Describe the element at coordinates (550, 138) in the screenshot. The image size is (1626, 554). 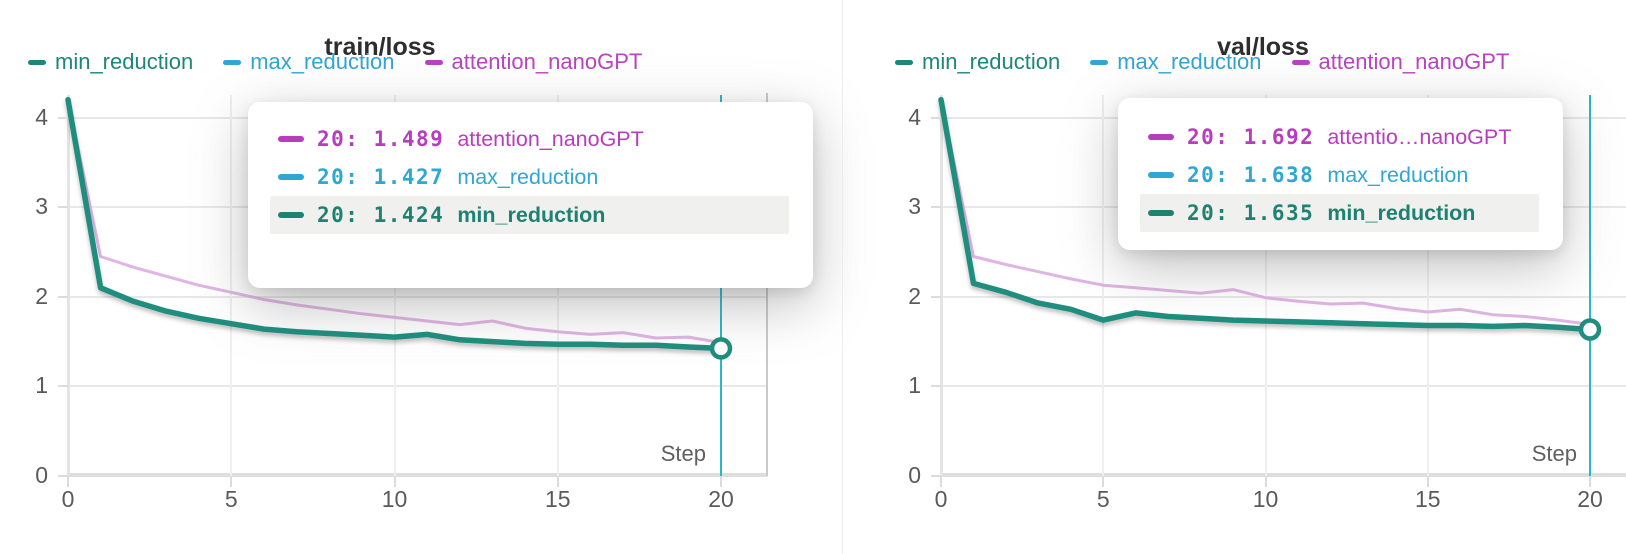
I see `tooltip-series-name: attention_nanoGPT` at that location.